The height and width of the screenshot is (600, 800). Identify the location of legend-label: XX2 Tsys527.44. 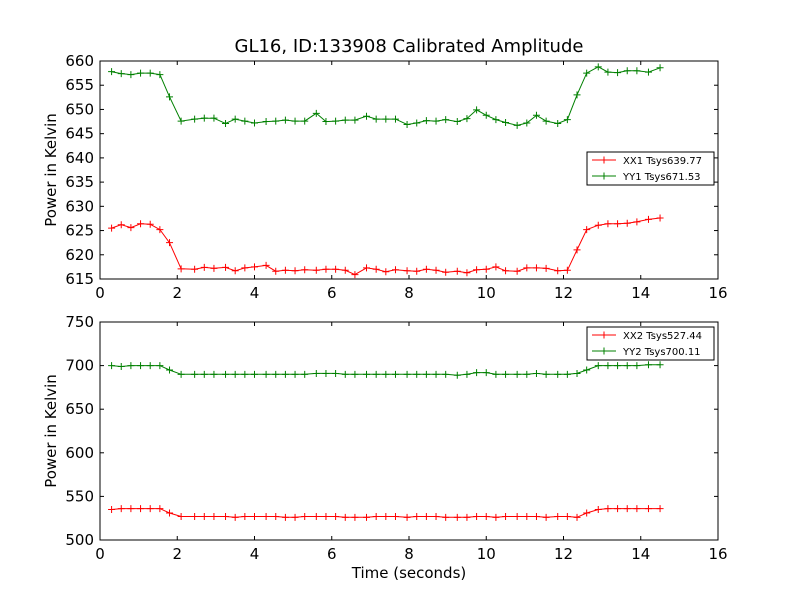
(662, 336).